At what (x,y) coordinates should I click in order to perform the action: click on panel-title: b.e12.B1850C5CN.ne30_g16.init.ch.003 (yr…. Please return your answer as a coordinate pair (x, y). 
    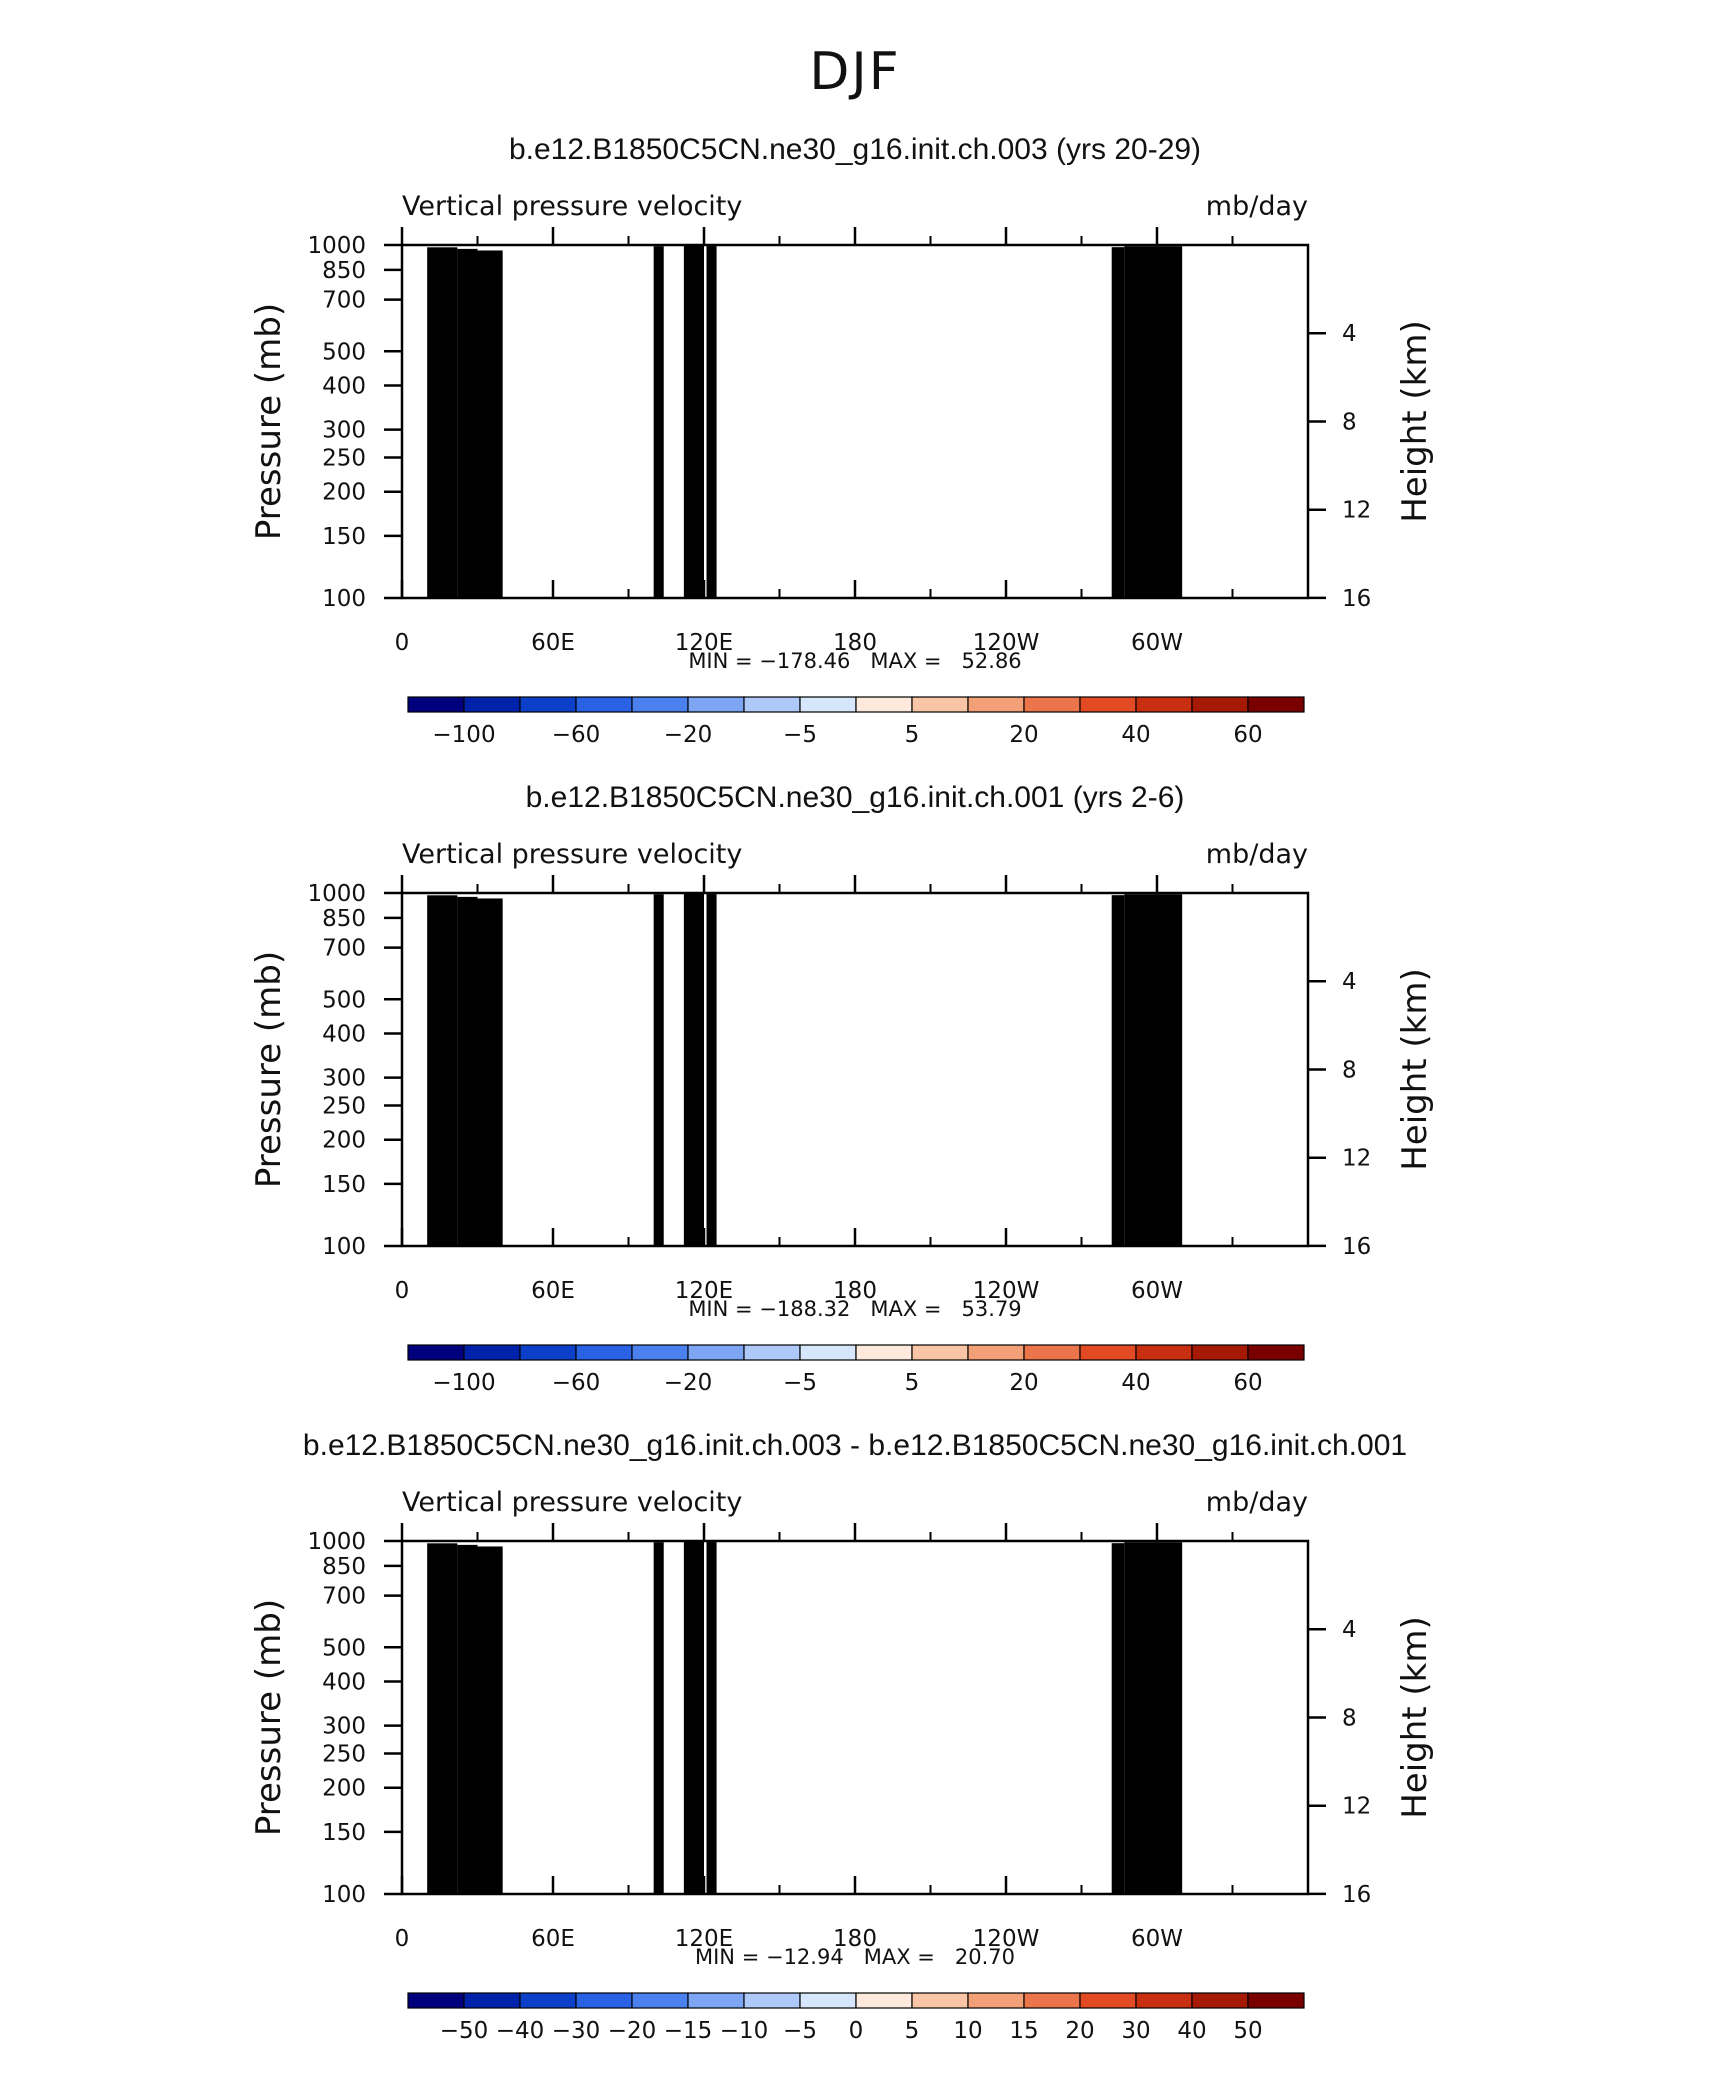
    Looking at the image, I should click on (855, 149).